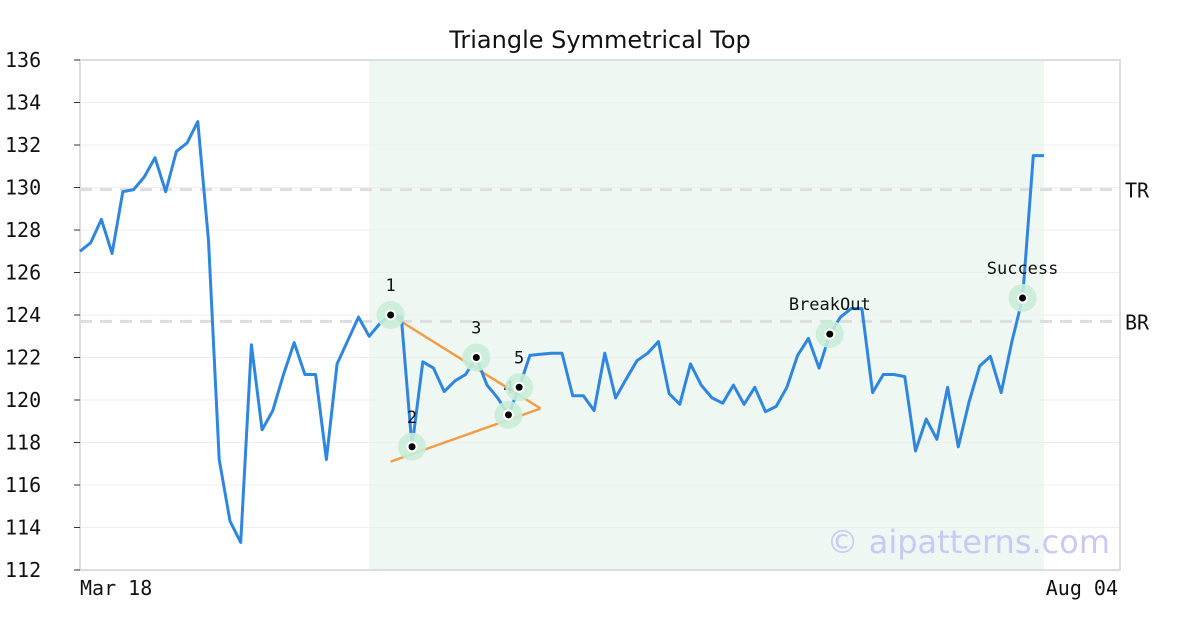 The image size is (1200, 630). What do you see at coordinates (23, 358) in the screenshot?
I see `y-tick-label: 122` at bounding box center [23, 358].